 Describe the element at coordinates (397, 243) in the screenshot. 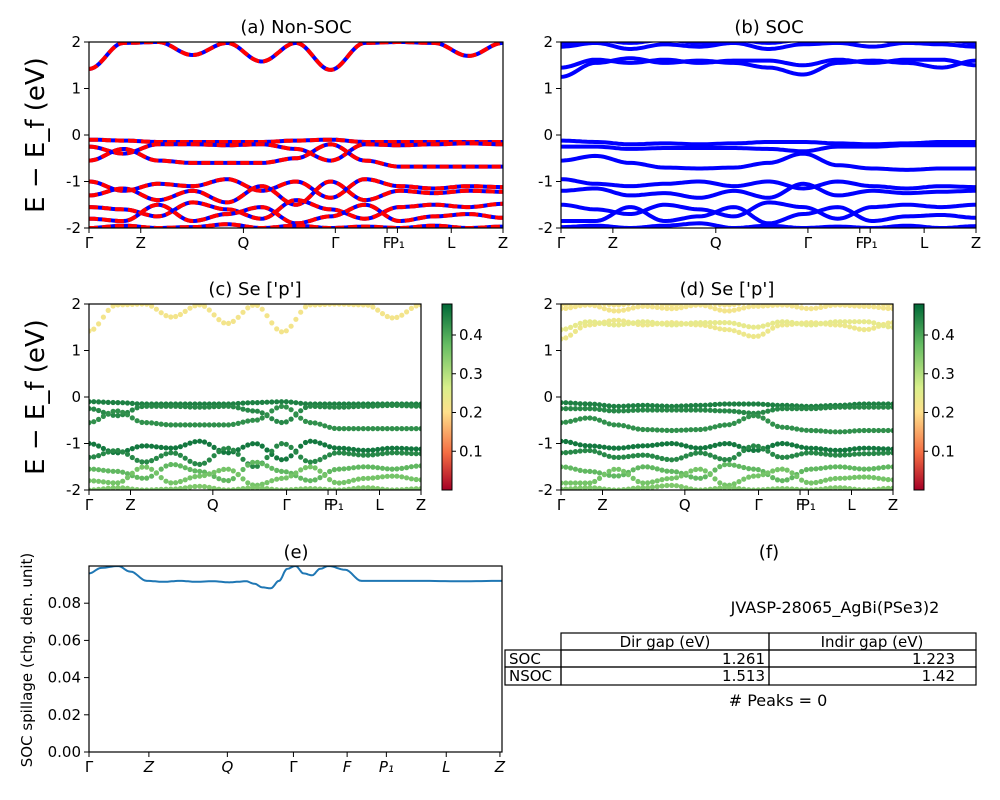

I see `xtick-label: P₁` at that location.